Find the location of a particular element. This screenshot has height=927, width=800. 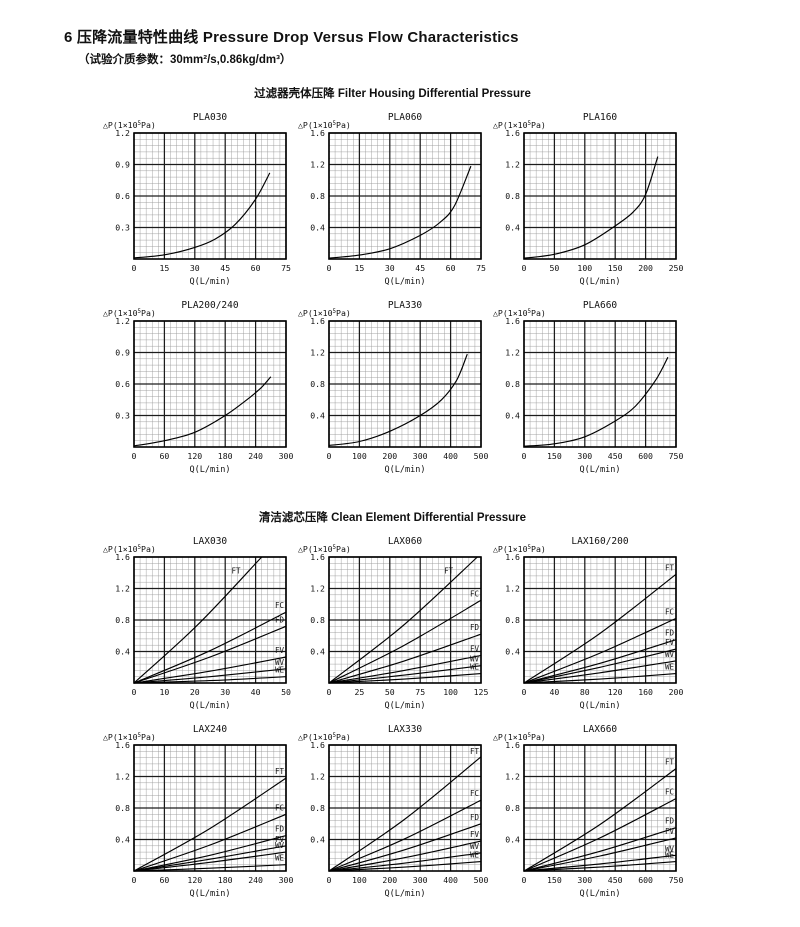

chart-title: PLA060 is located at coordinates (405, 117).